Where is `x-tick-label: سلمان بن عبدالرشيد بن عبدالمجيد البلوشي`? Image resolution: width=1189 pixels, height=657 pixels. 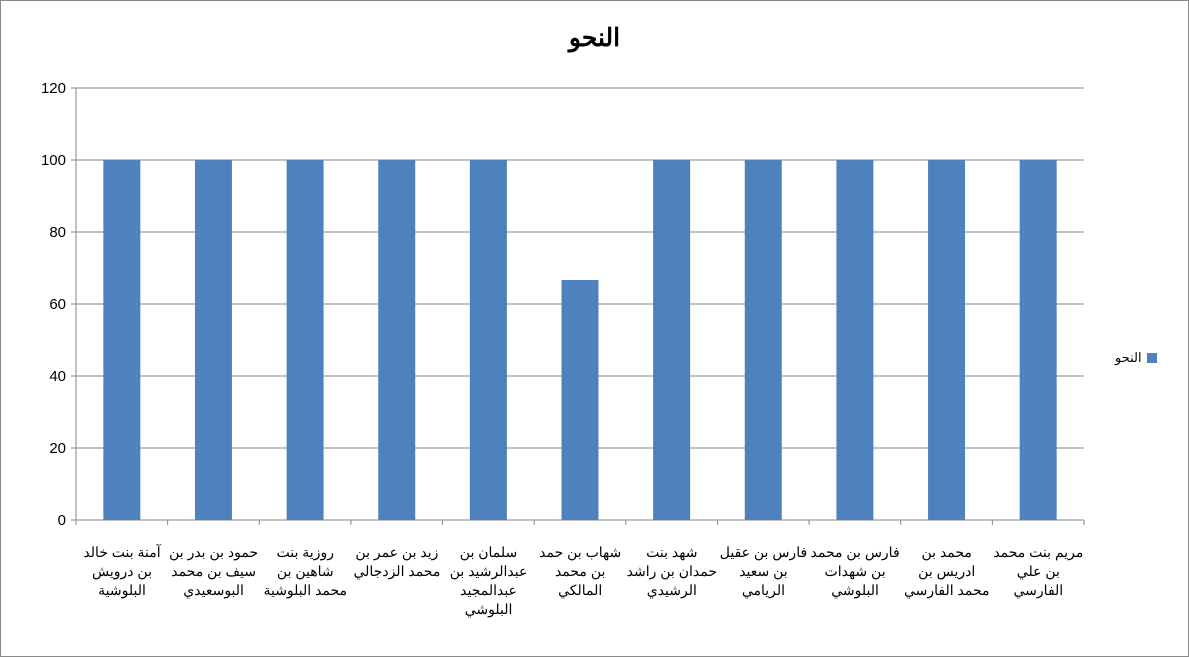
x-tick-label: سلمان بن عبدالرشيد بن عبدالمجيد البلوشي is located at coordinates (488, 580).